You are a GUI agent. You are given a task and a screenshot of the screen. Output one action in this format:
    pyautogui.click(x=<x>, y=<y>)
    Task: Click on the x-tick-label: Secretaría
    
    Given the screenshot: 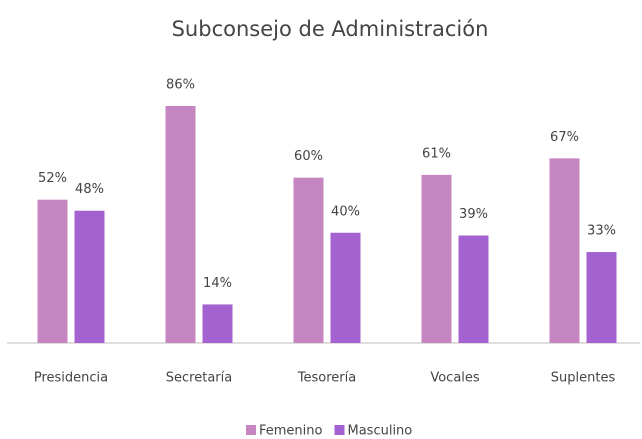 What is the action you would take?
    pyautogui.click(x=199, y=378)
    